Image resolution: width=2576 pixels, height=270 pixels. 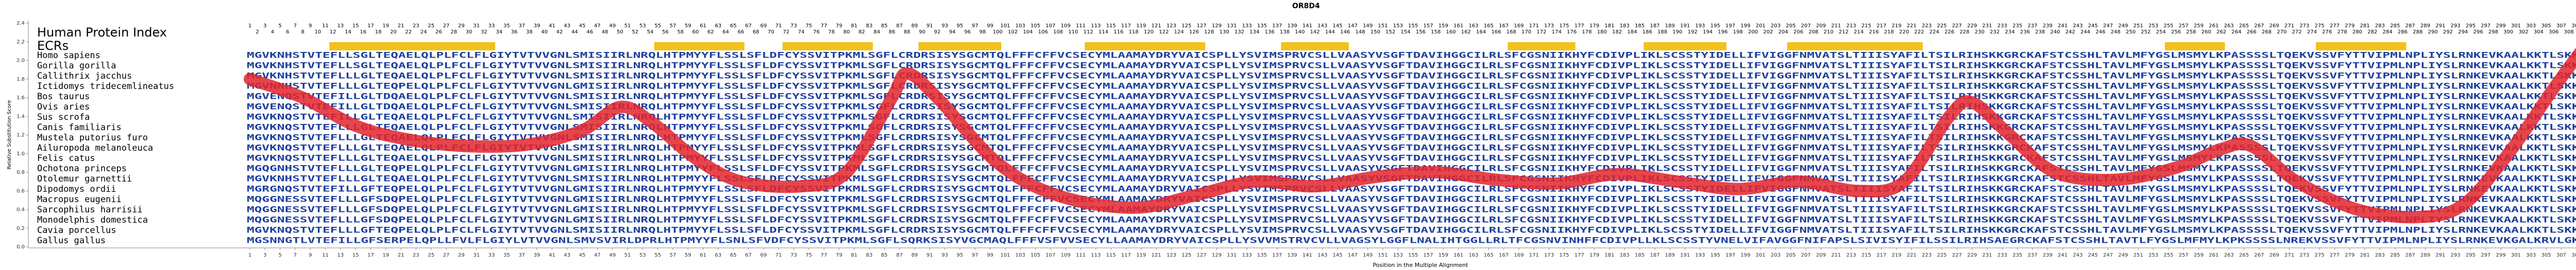 What do you see at coordinates (2244, 255) in the screenshot?
I see `x-tick-label: 265` at bounding box center [2244, 255].